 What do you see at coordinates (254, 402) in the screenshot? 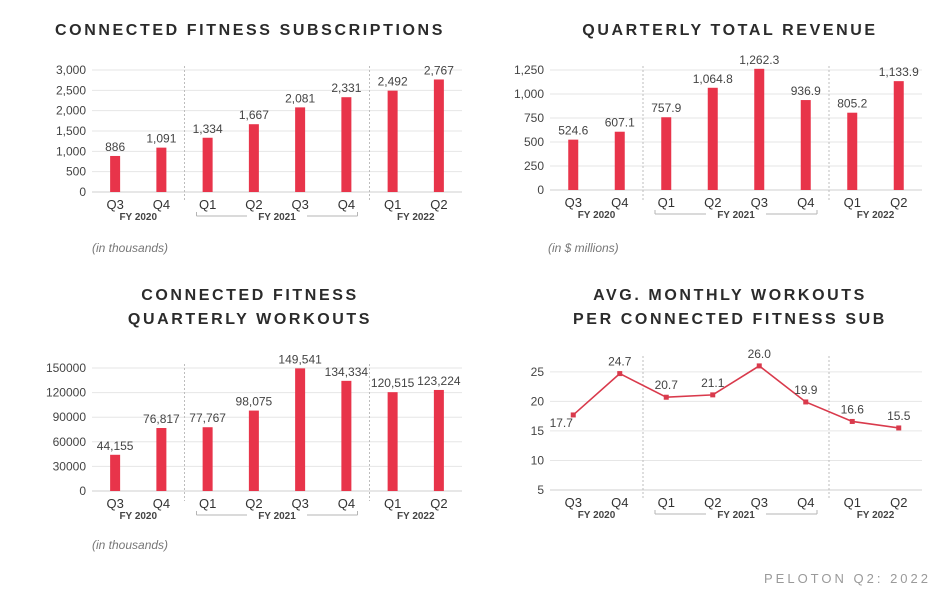
I see `data-label: 98,075` at bounding box center [254, 402].